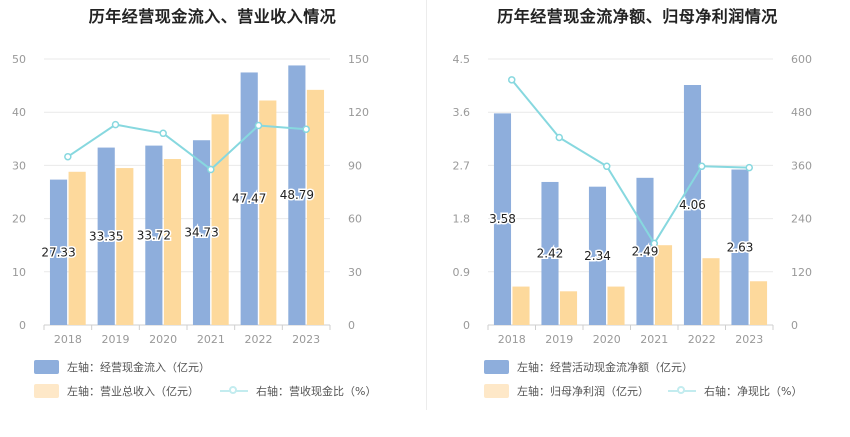 The image size is (850, 437). Describe the element at coordinates (462, 165) in the screenshot. I see `y-left-tick-label: 2.7` at that location.